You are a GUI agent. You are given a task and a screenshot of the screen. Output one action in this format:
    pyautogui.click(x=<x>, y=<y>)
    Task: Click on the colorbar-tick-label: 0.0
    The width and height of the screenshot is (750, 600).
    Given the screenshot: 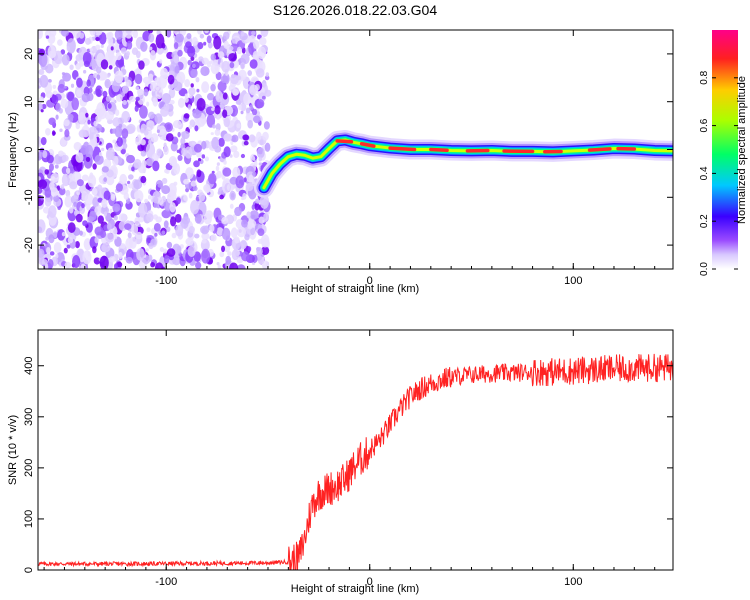 What is the action you would take?
    pyautogui.click(x=704, y=269)
    